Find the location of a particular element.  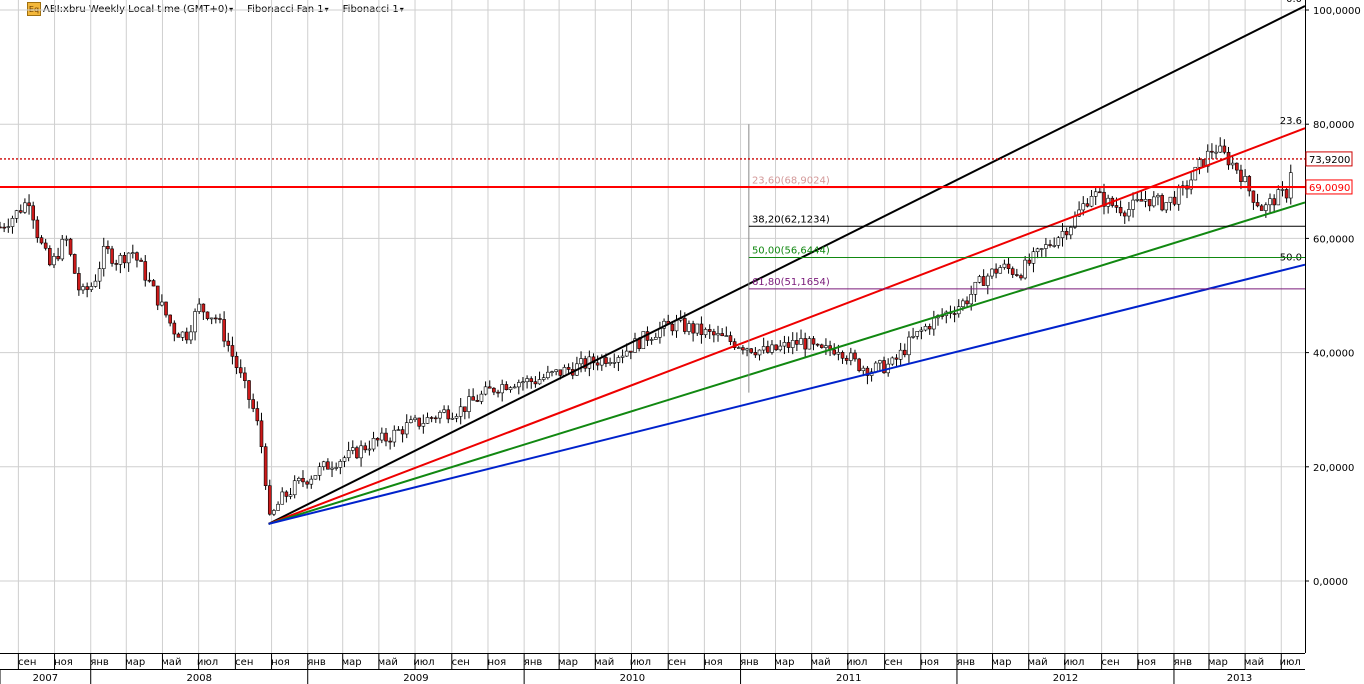

retracement-level-label: 61,80(51,1654) is located at coordinates (791, 282).